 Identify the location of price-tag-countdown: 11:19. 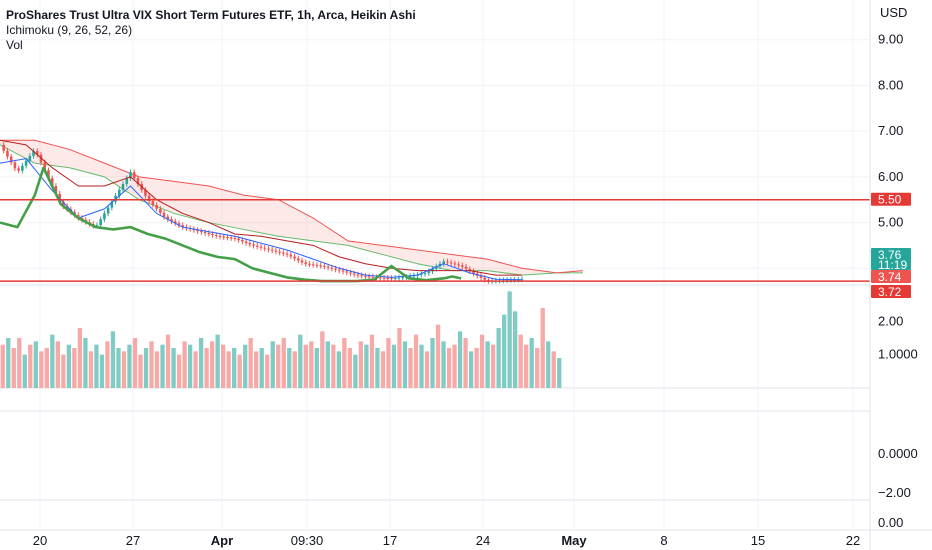
(892, 265).